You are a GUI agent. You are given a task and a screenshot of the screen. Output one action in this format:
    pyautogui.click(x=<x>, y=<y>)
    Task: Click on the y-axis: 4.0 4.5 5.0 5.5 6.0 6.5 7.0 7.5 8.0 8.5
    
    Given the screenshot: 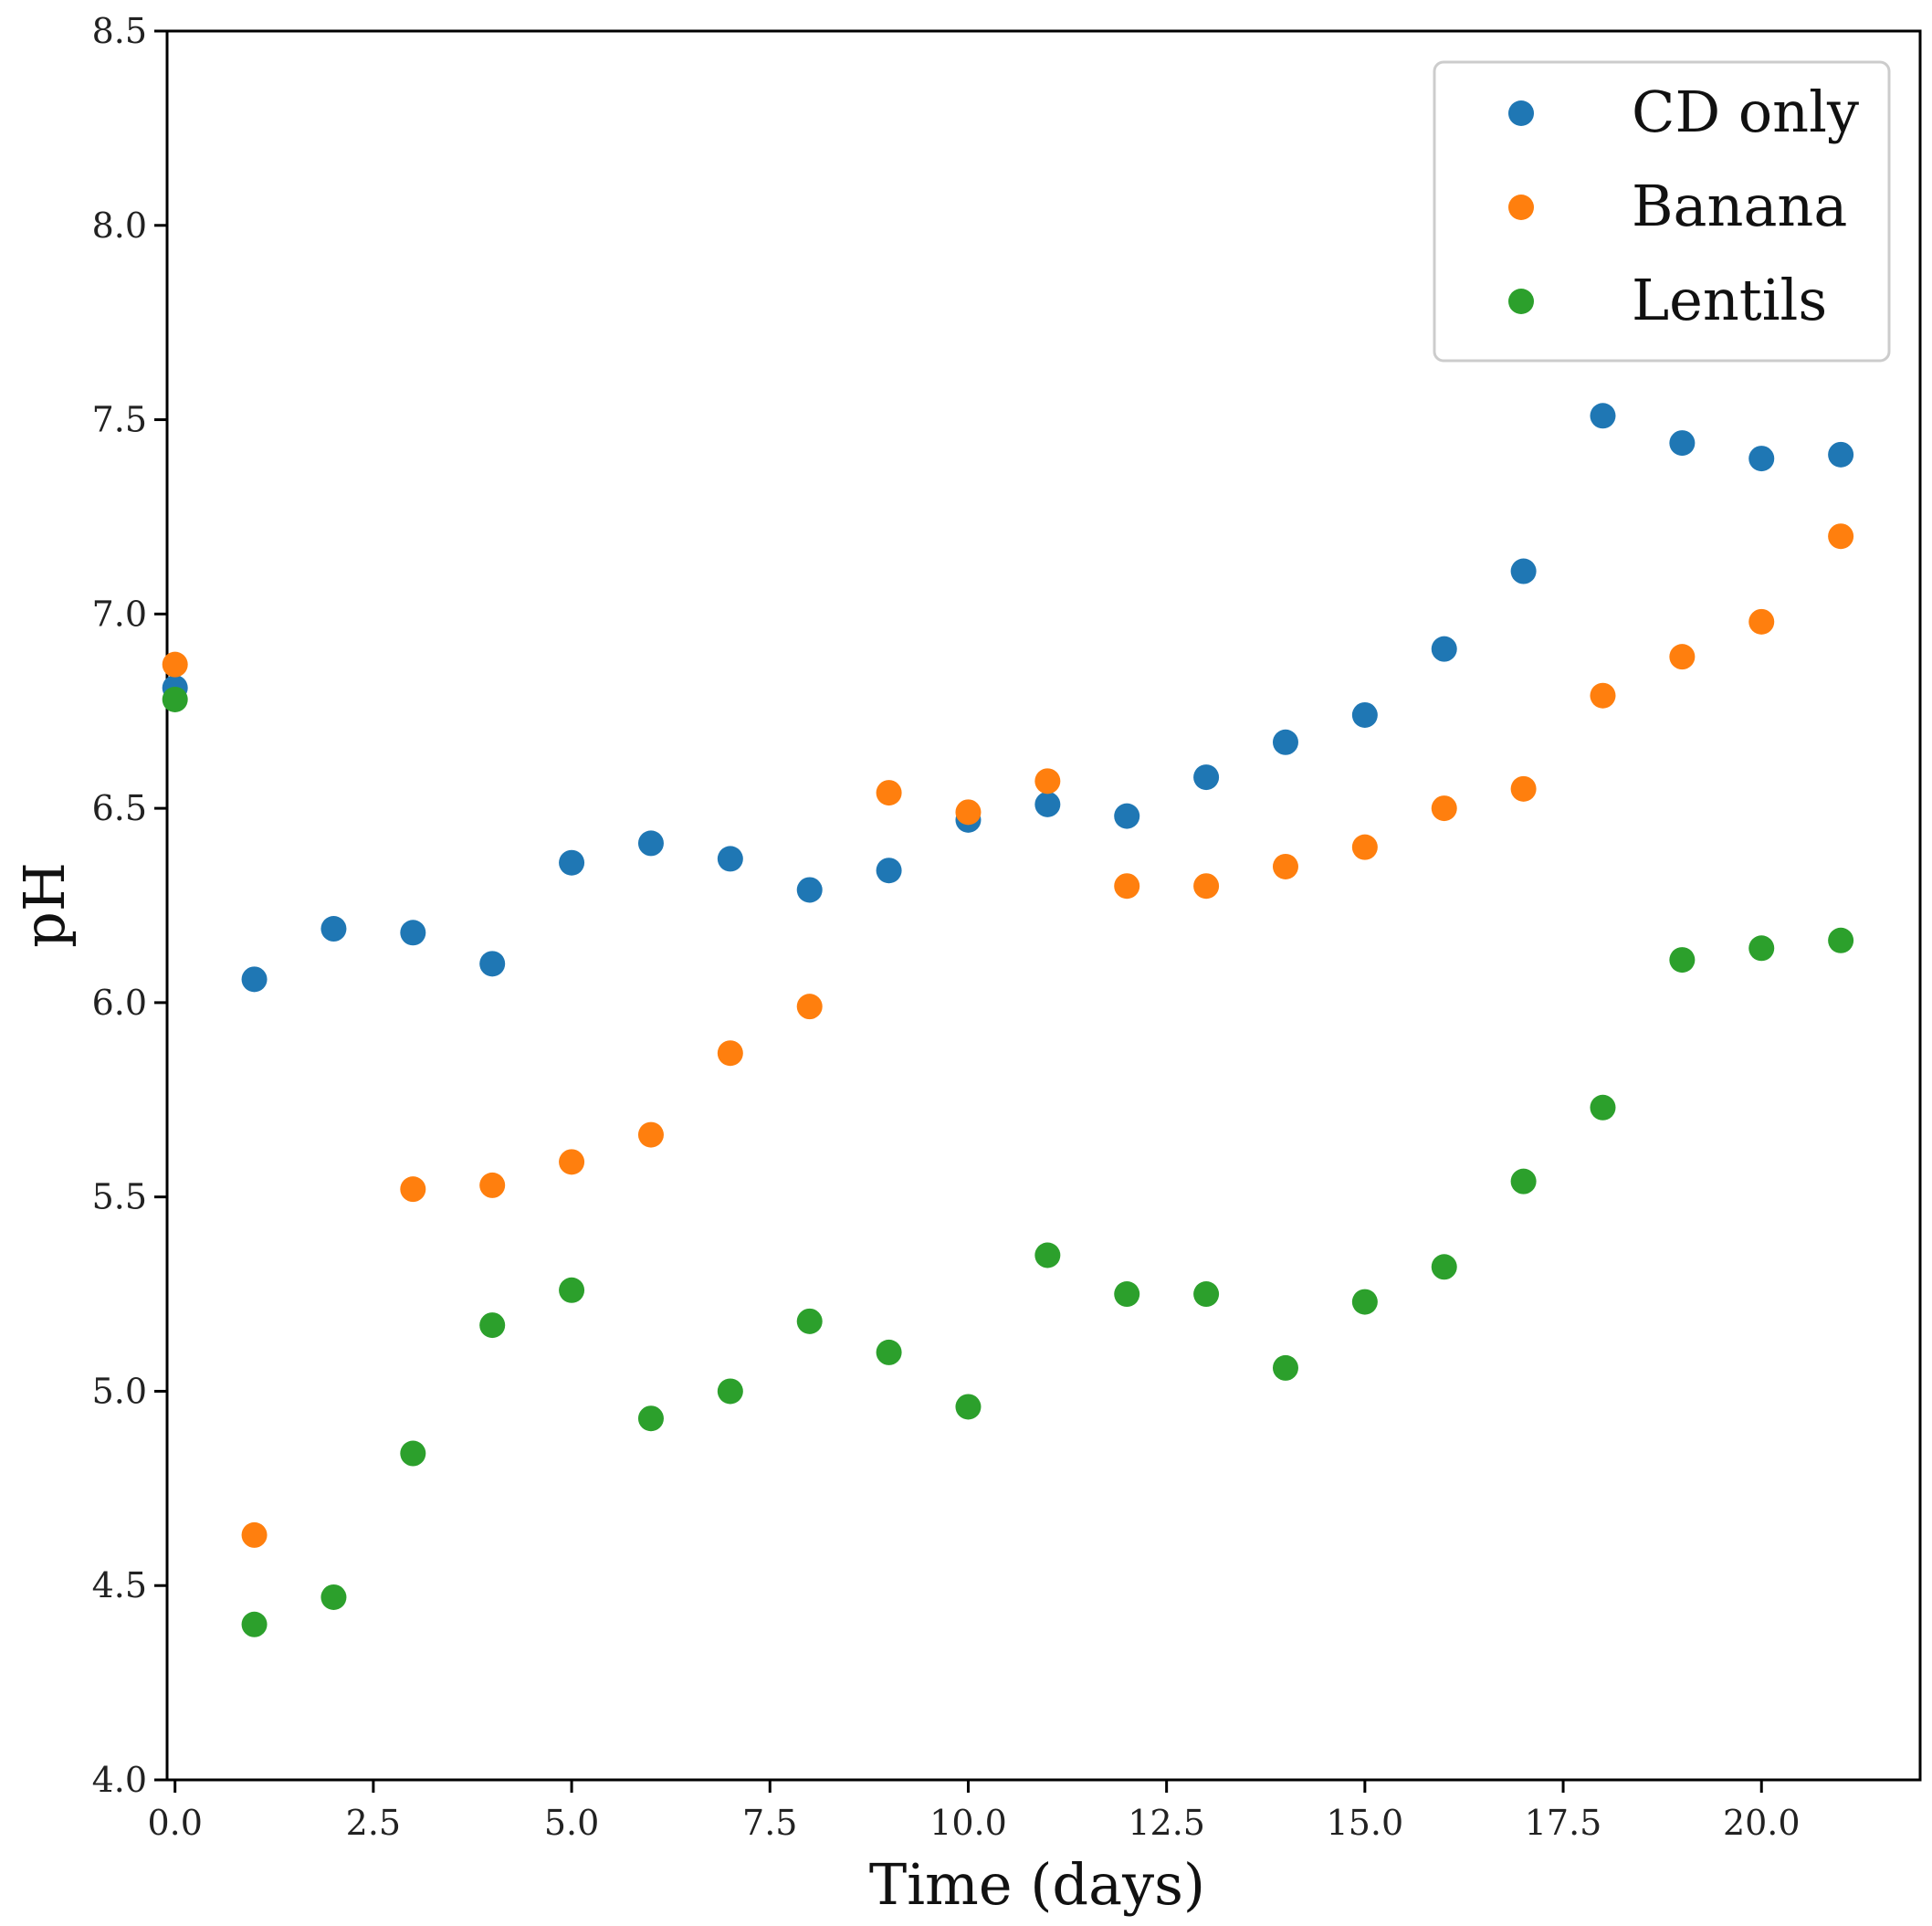 What is the action you would take?
    pyautogui.click(x=129, y=905)
    